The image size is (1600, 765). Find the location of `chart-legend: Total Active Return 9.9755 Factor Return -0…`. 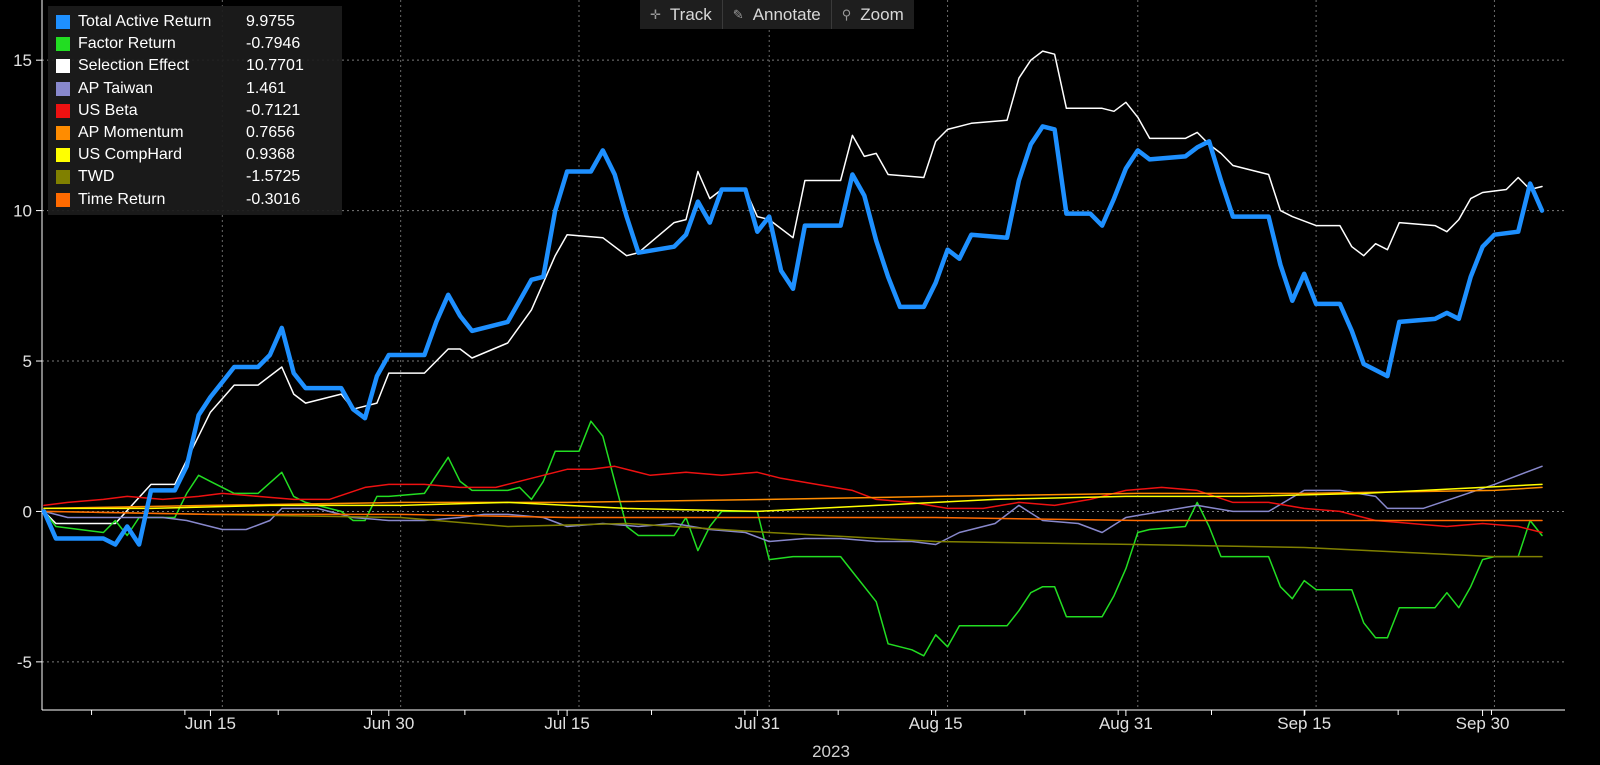

chart-legend: Total Active Return 9.9755 Factor Return -0… is located at coordinates (195, 110).